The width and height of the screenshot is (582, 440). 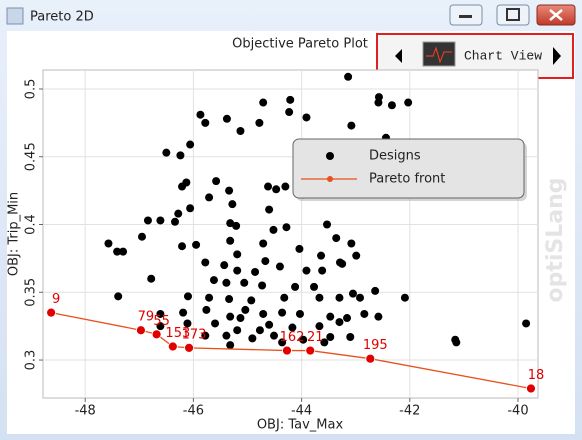 What do you see at coordinates (375, 345) in the screenshot?
I see `point-label: 195` at bounding box center [375, 345].